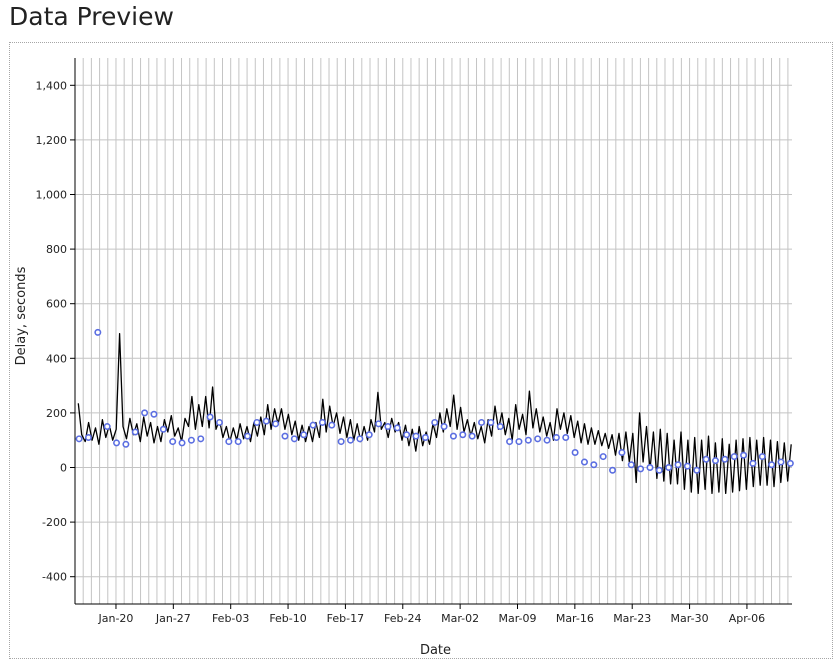  Describe the element at coordinates (230, 618) in the screenshot. I see `x-tick-label: Feb-03` at that location.